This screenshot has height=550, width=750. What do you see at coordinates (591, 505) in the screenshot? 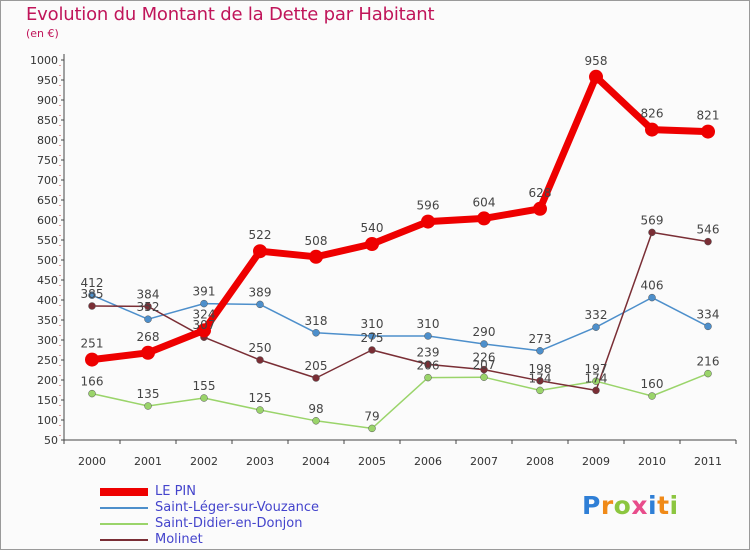
I see `logo-letter: P` at bounding box center [591, 505].